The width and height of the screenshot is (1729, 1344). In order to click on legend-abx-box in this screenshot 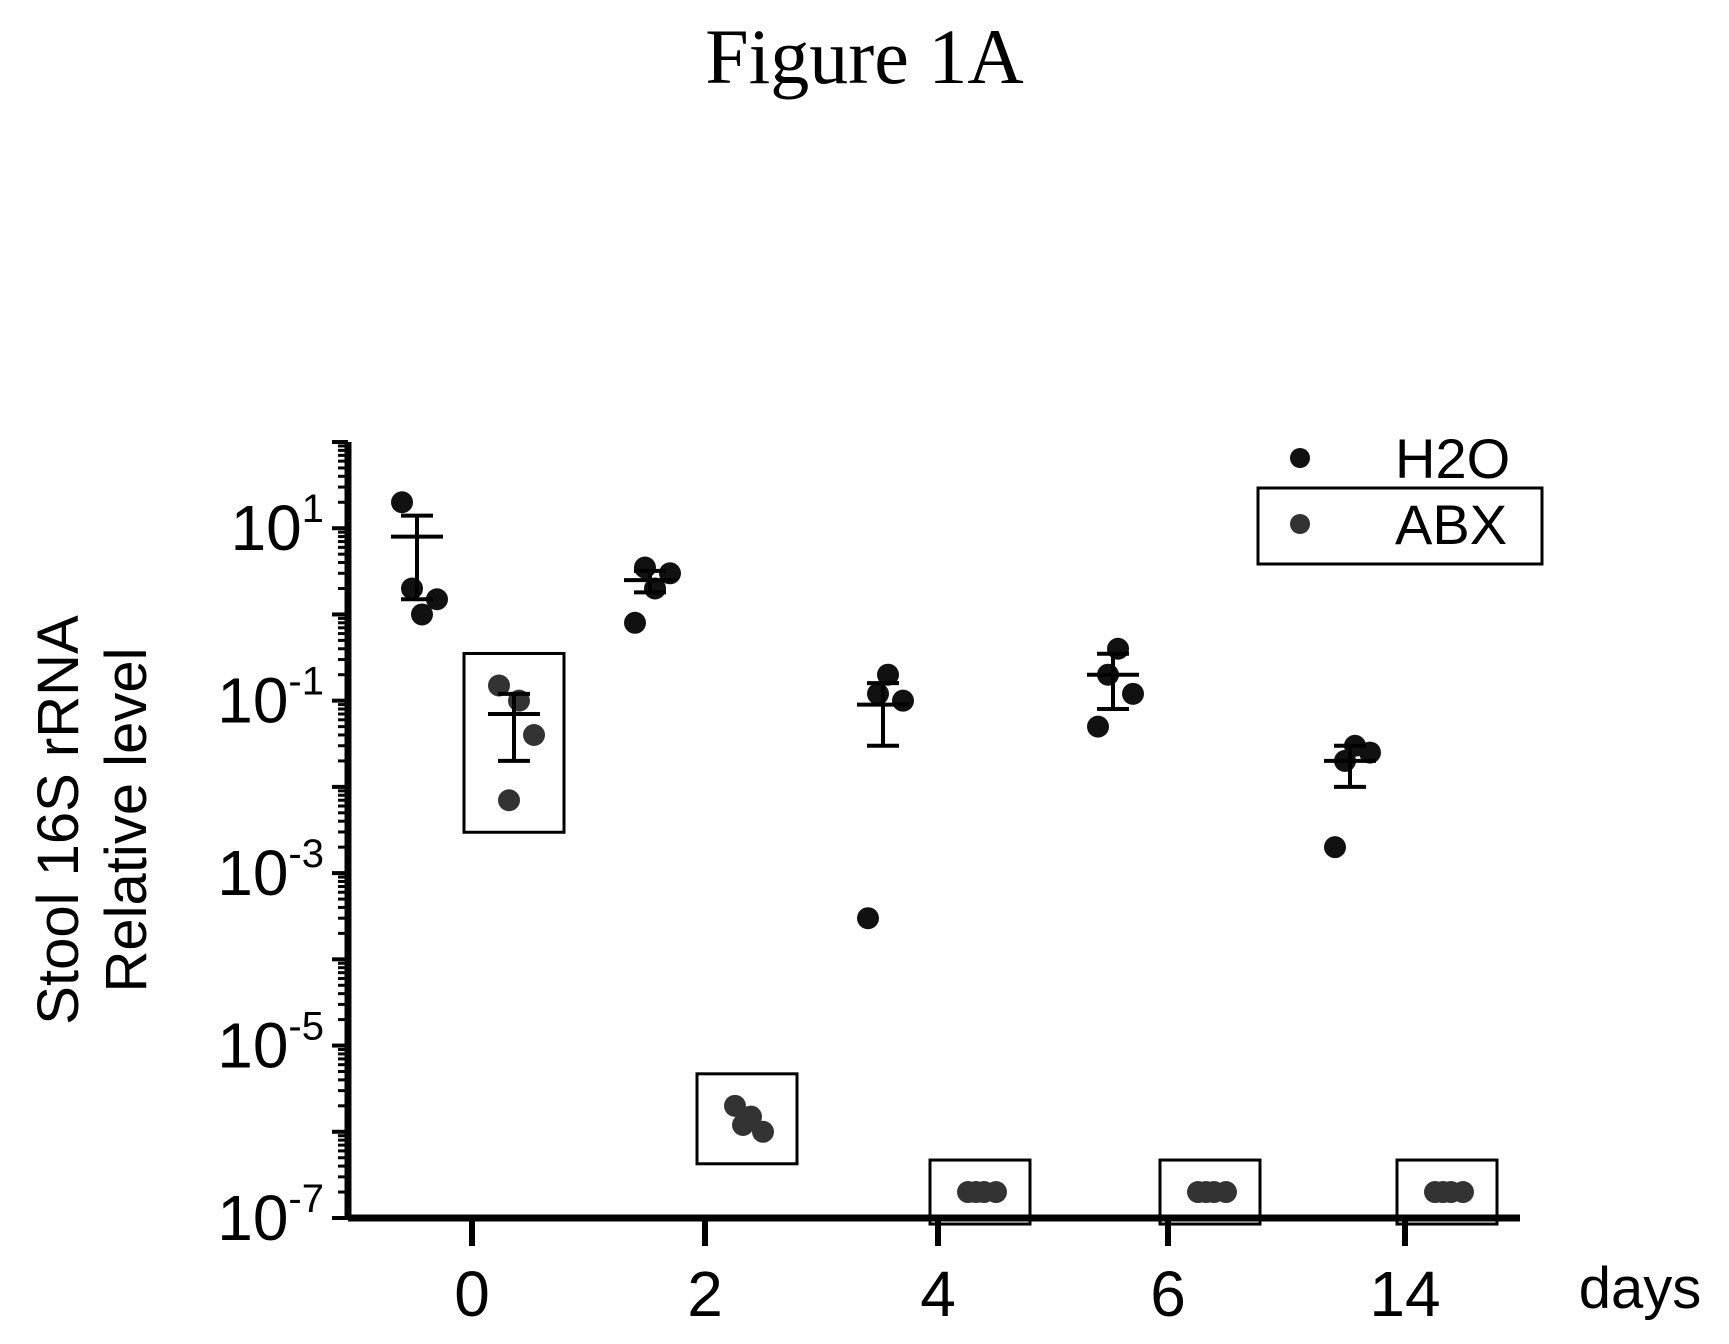, I will do `click(1400, 526)`.